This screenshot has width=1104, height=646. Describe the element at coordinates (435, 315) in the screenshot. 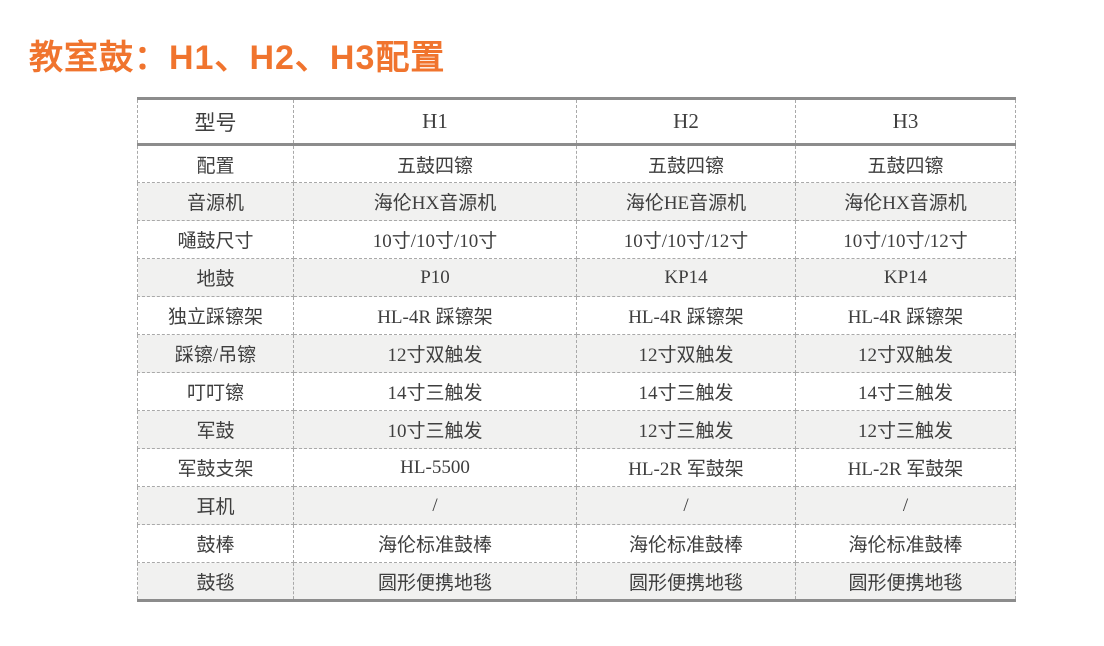

I see `cell-h1: HL-4R 踩镲架` at that location.